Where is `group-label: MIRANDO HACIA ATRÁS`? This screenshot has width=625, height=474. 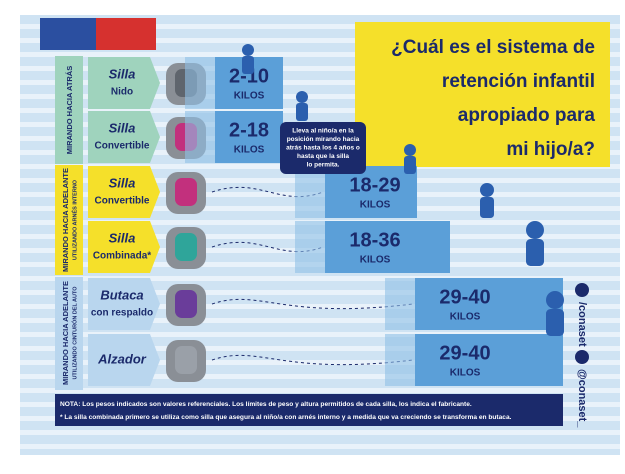
group-label: MIRANDO HACIA ATRÁS is located at coordinates (69, 110).